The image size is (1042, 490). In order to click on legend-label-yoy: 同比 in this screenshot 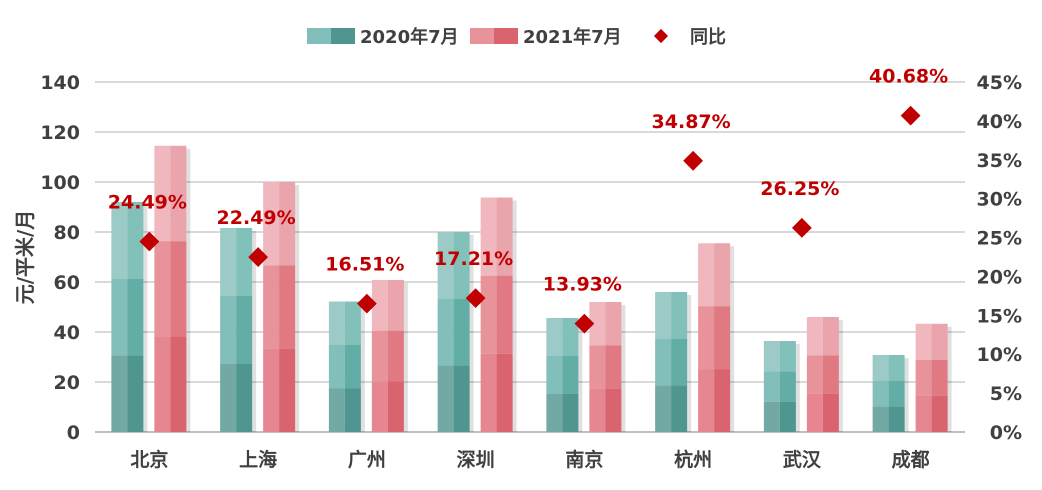, I will do `click(708, 37)`.